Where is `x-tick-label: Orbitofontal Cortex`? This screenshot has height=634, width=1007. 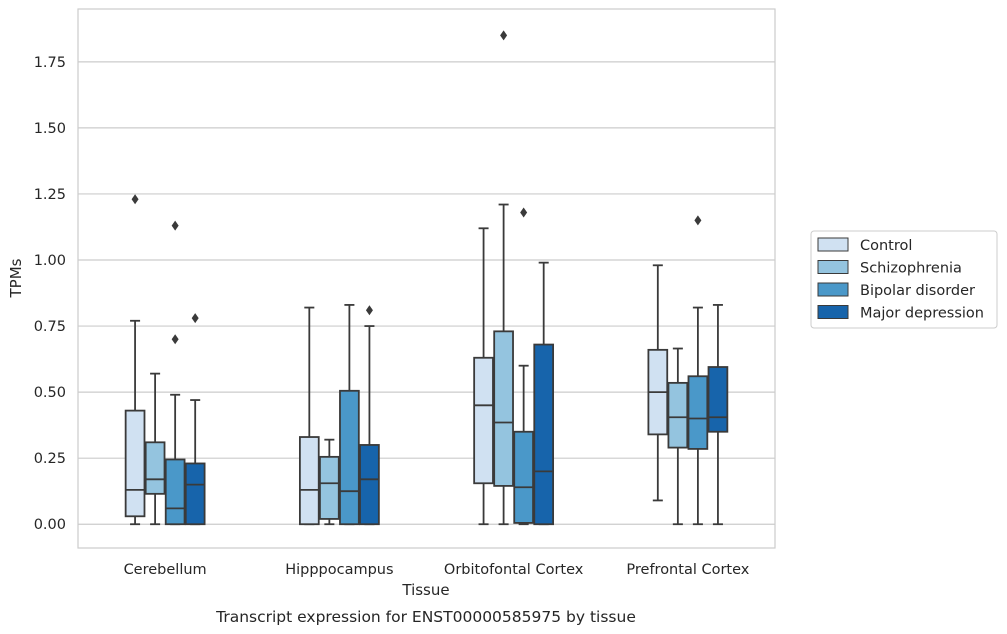 x-tick-label: Orbitofontal Cortex is located at coordinates (514, 570).